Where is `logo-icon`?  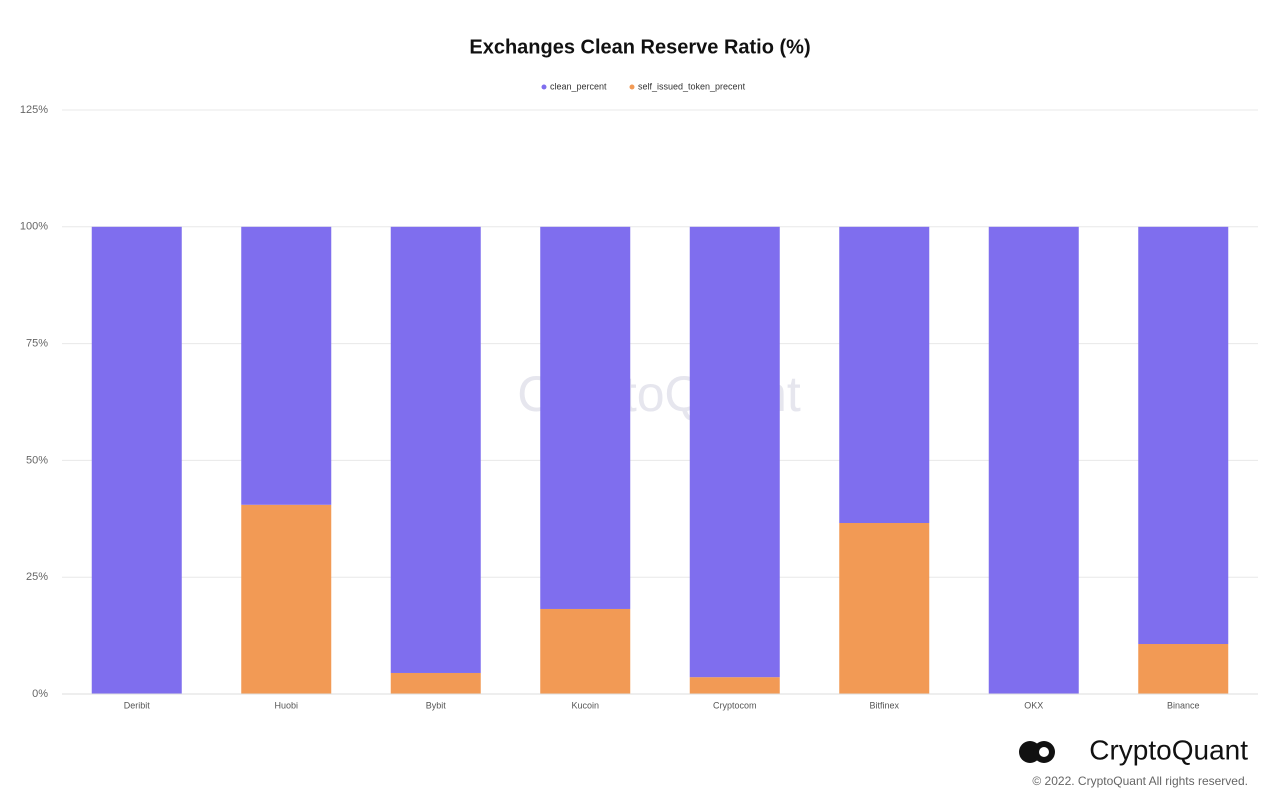 logo-icon is located at coordinates (1044, 752).